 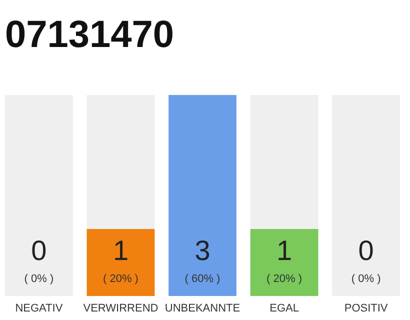 I want to click on chart-title: 07131470, so click(x=89, y=35).